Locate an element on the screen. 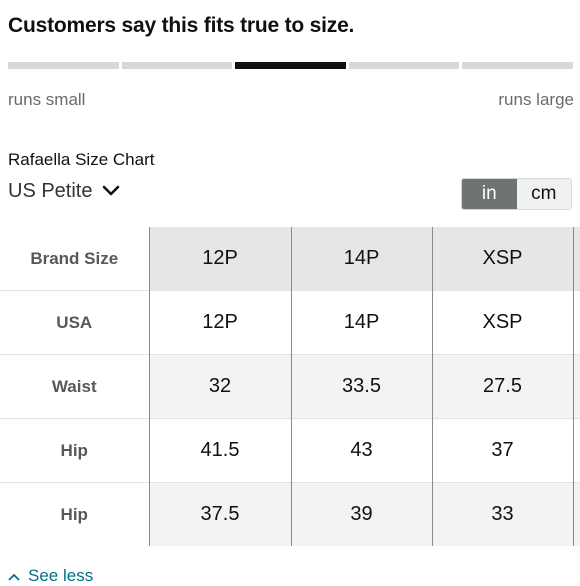  see-less-link: See less is located at coordinates (50, 576).